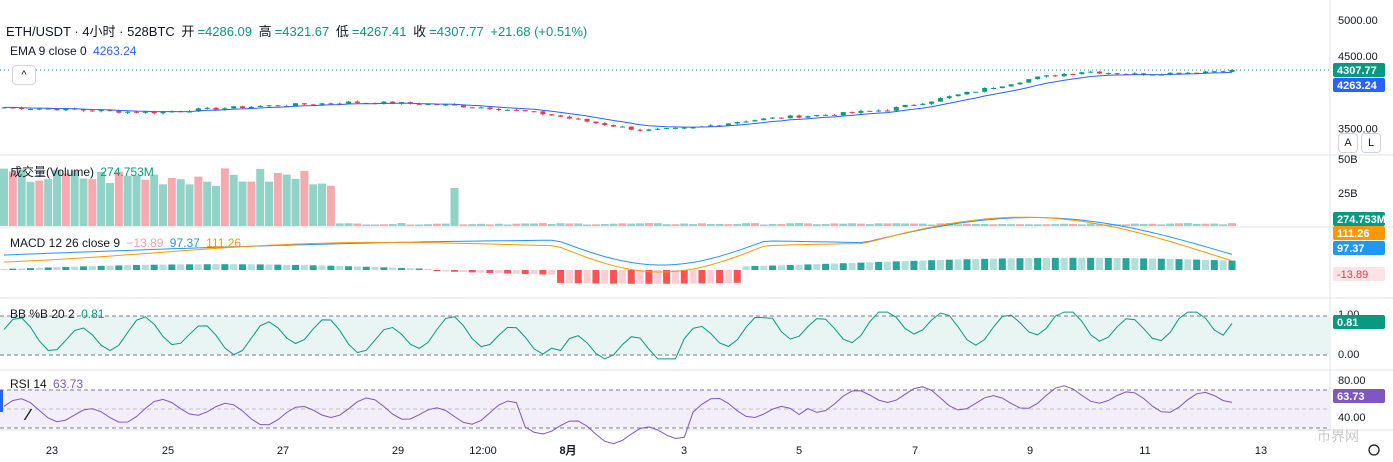 The image size is (1393, 462). I want to click on ema-line, so click(618, 99).